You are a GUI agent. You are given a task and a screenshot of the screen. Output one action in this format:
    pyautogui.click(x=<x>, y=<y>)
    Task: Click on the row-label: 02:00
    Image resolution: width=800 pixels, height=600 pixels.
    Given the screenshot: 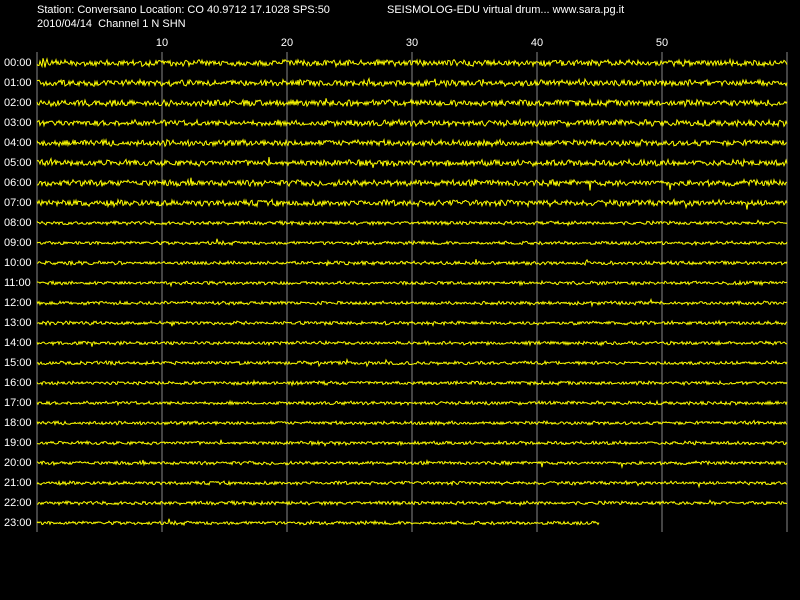 What is the action you would take?
    pyautogui.click(x=18, y=103)
    